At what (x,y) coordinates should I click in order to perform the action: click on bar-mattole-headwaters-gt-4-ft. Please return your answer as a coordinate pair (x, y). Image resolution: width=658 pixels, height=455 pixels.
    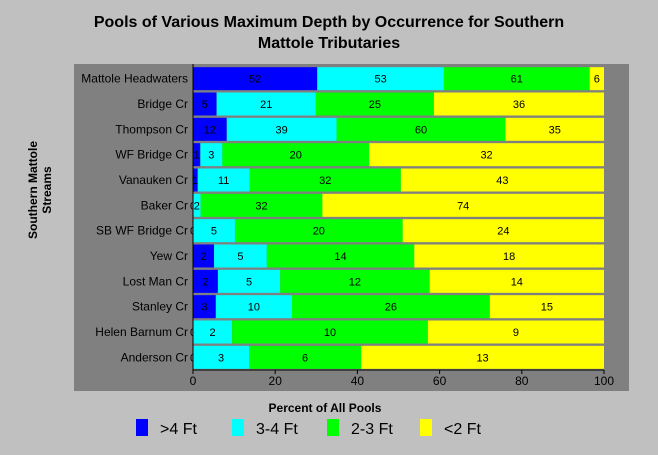
    Looking at the image, I should click on (255, 79).